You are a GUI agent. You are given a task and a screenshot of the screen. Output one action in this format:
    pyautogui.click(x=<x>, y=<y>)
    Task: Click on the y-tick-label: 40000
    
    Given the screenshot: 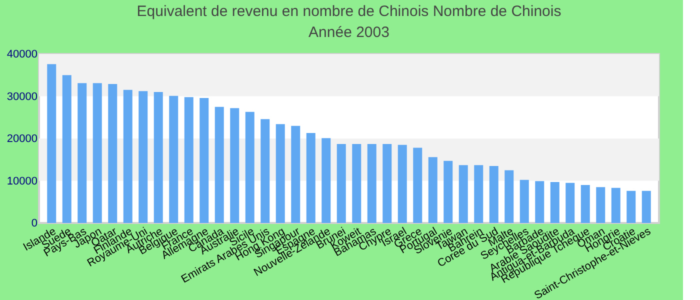 What is the action you would take?
    pyautogui.click(x=22, y=54)
    